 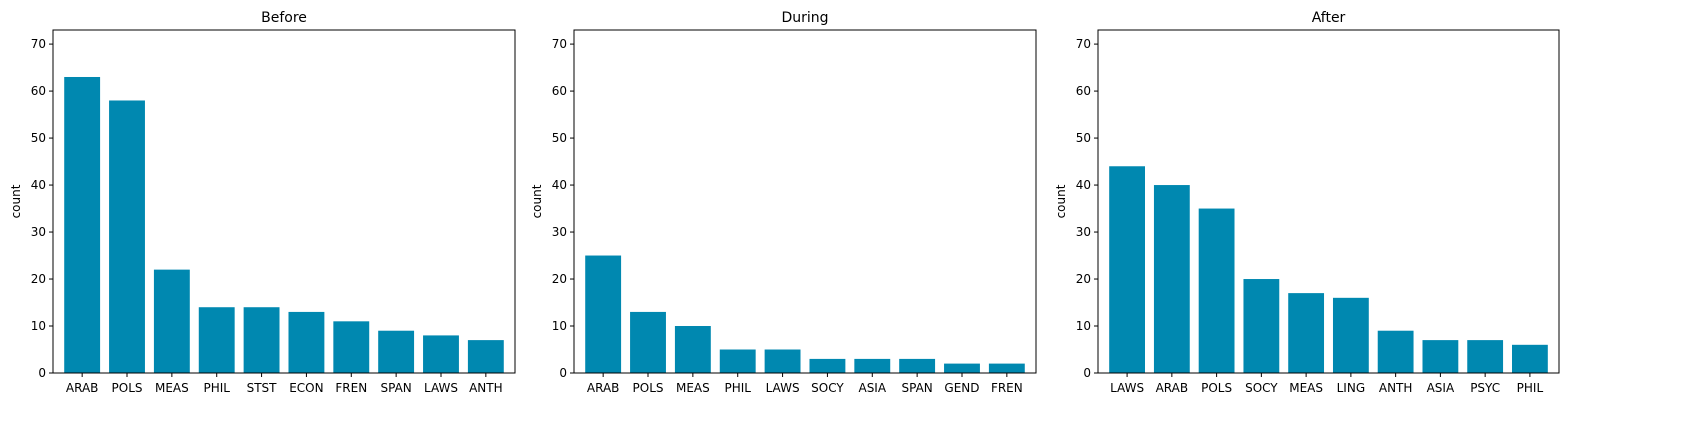 I want to click on x-tick-label: GEND, so click(x=961, y=388).